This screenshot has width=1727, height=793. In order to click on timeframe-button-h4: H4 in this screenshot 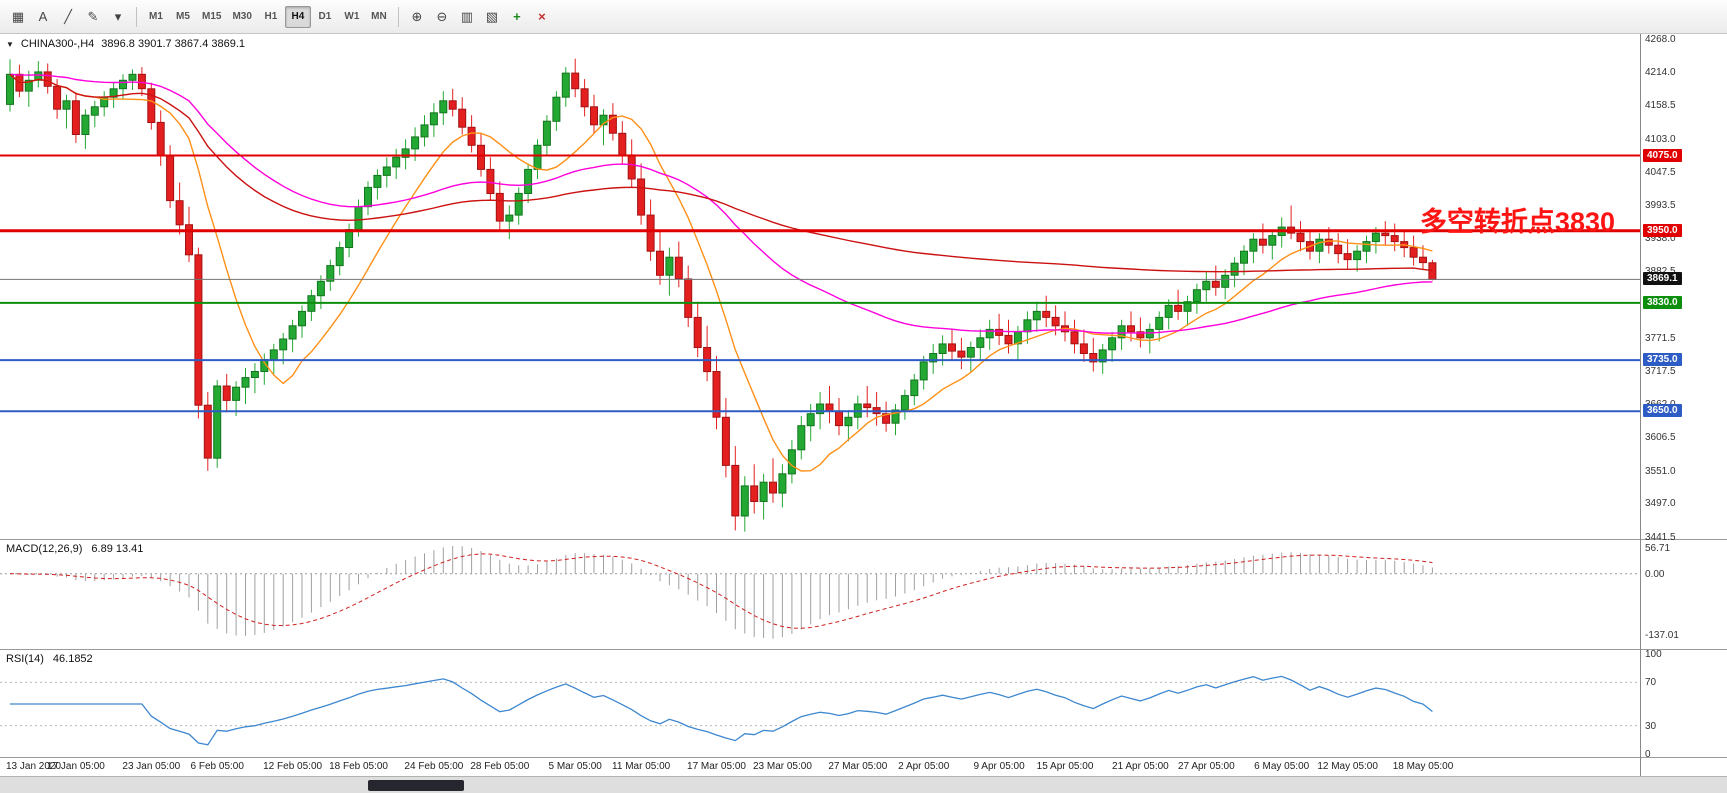, I will do `click(297, 16)`.